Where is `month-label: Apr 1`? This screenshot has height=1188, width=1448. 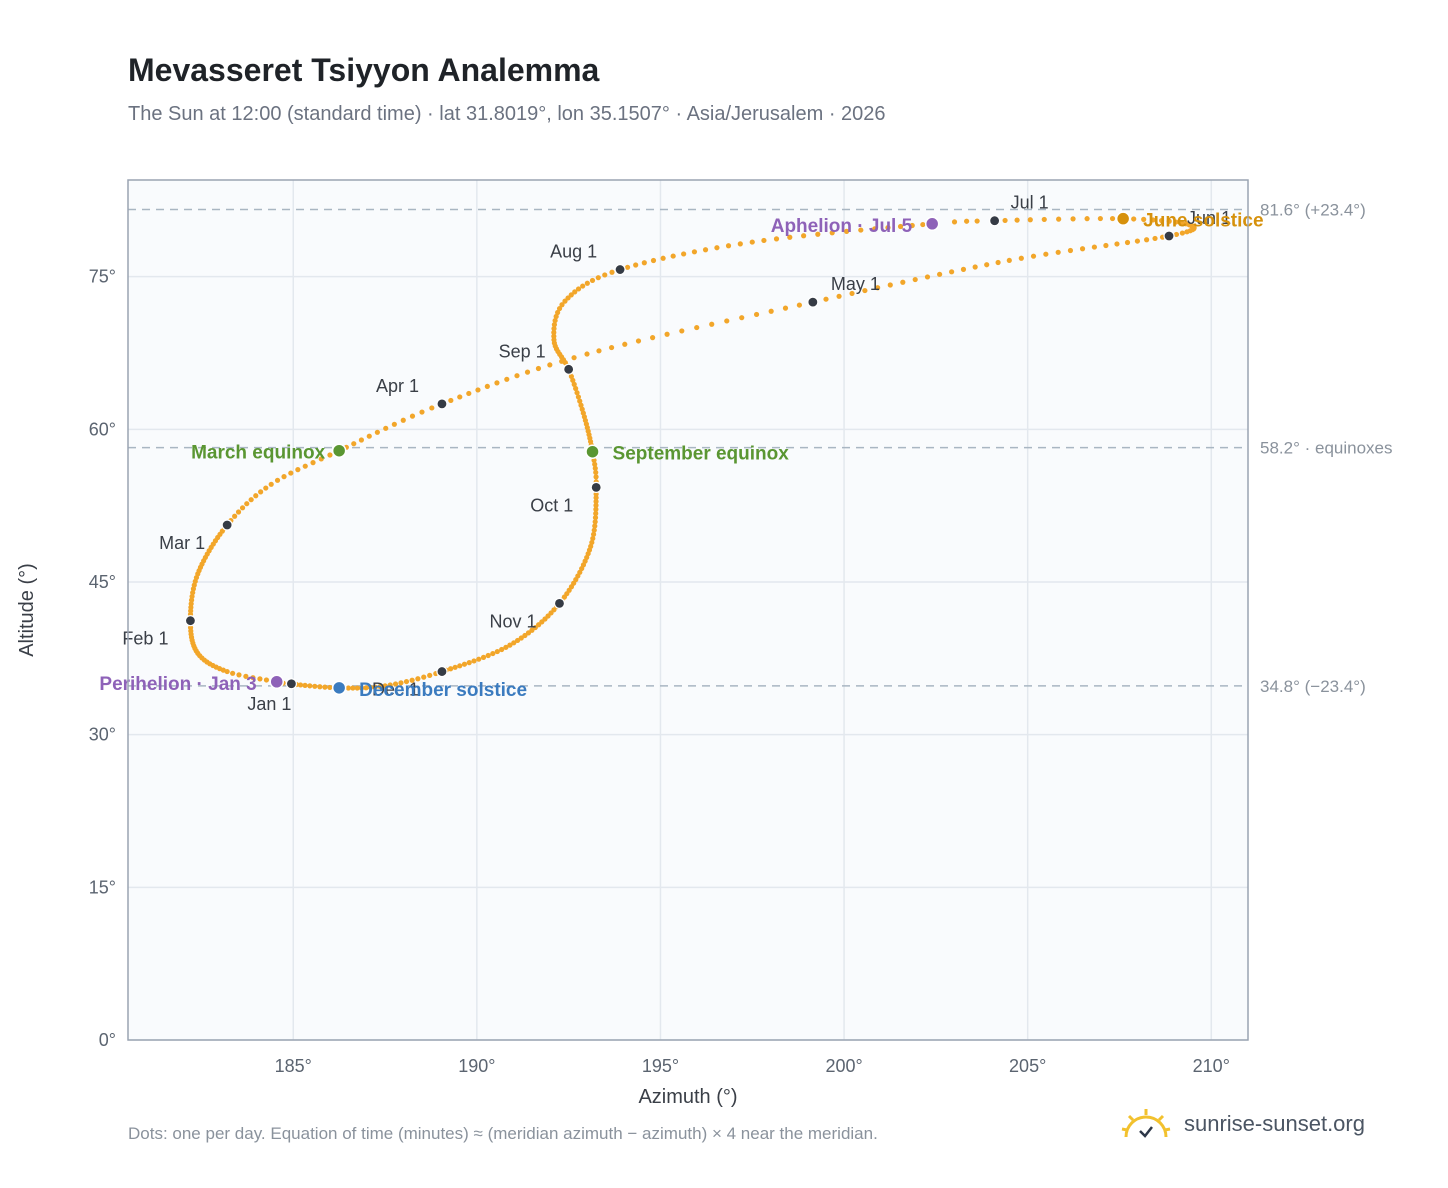 month-label: Apr 1 is located at coordinates (397, 386).